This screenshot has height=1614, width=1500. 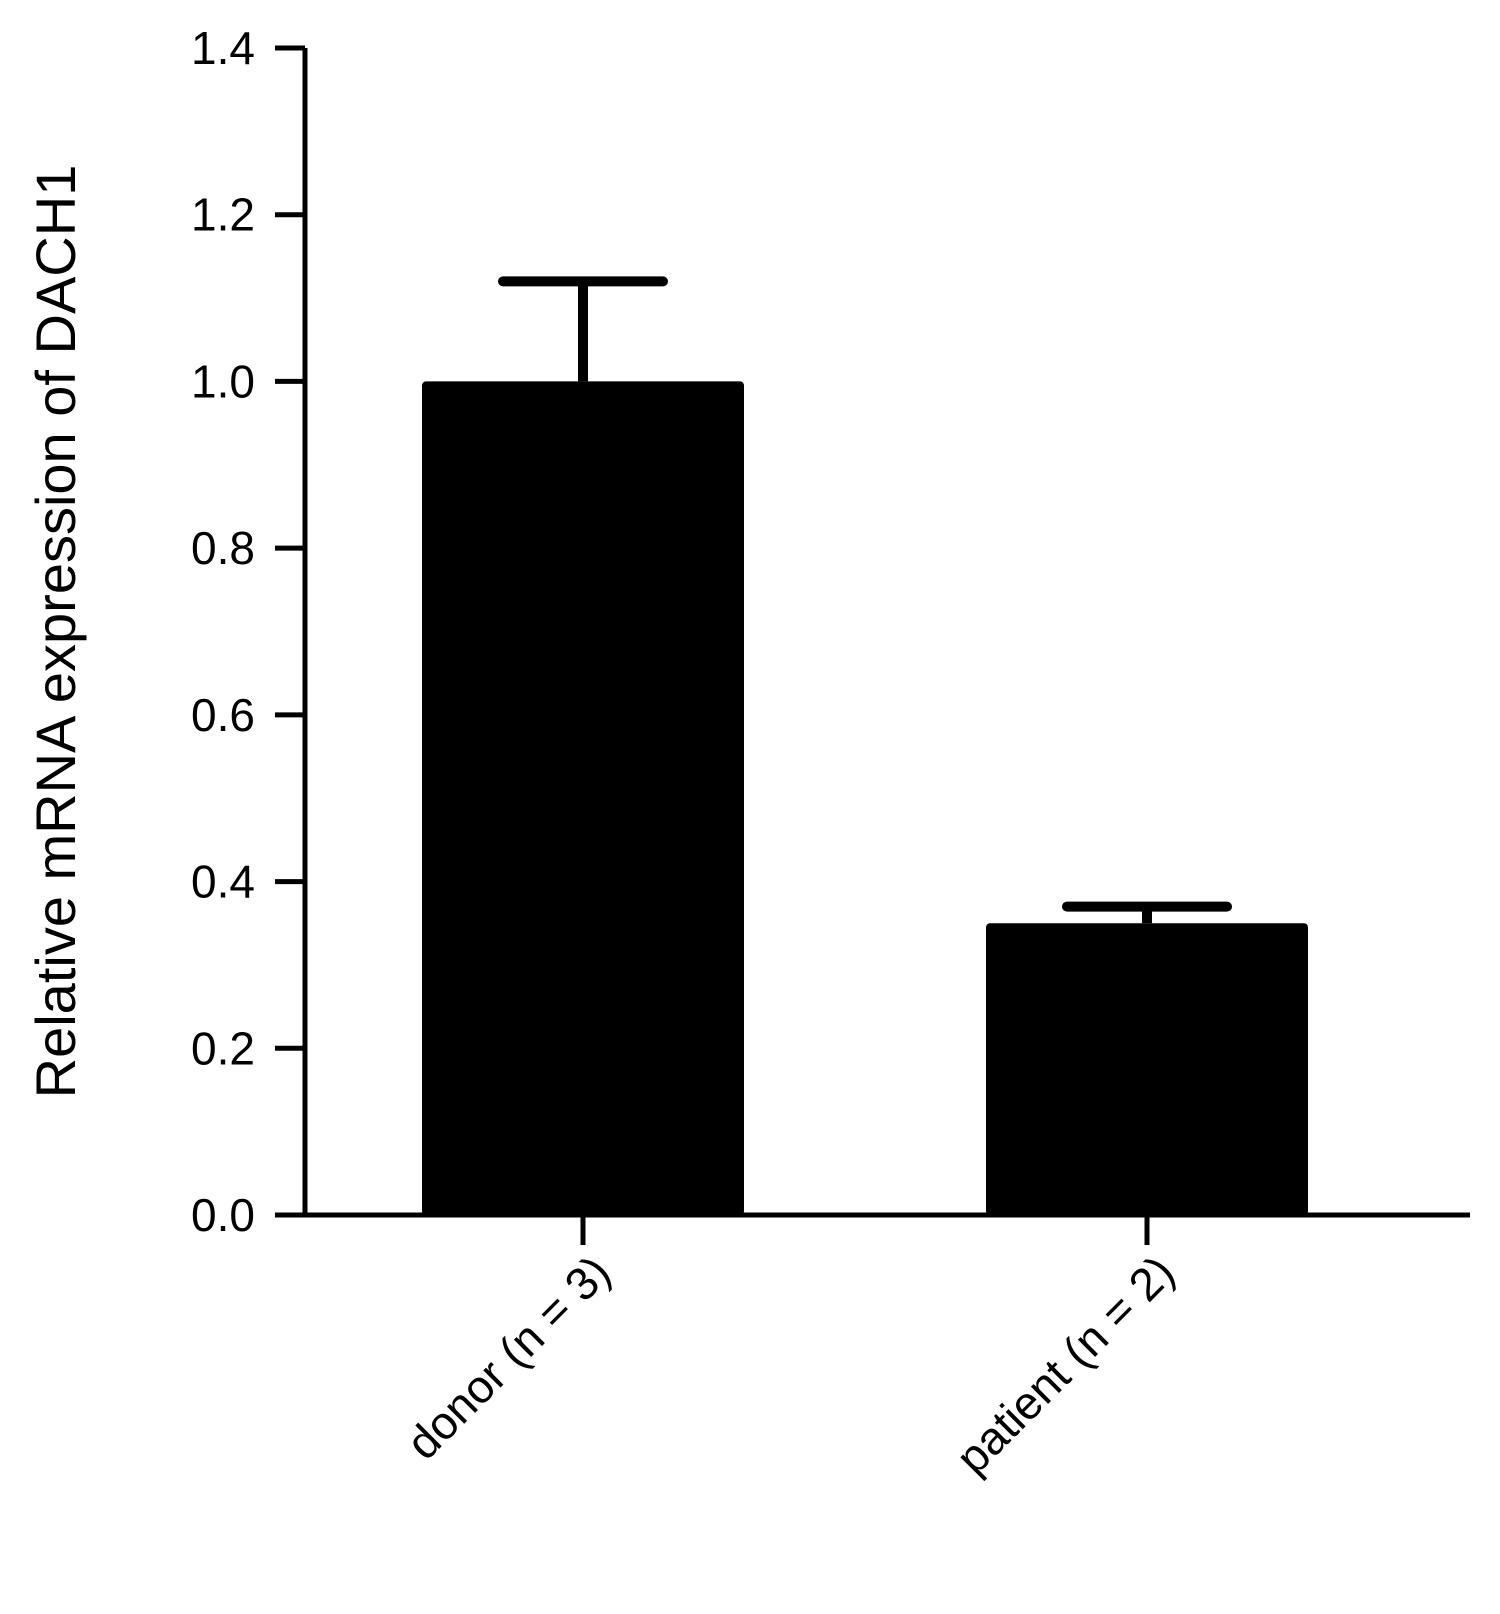 I want to click on y-tick-label: 0.6, so click(x=223, y=715).